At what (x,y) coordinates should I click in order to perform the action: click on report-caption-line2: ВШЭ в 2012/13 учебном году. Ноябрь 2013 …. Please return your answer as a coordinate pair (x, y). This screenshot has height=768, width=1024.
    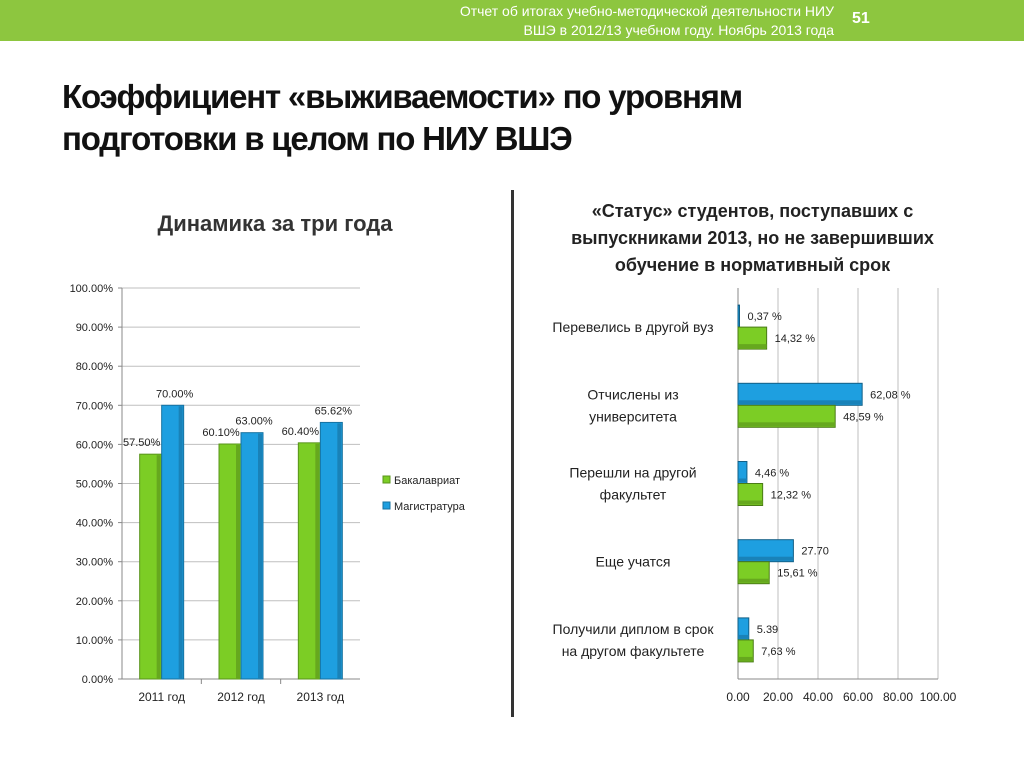
    Looking at the image, I should click on (678, 30).